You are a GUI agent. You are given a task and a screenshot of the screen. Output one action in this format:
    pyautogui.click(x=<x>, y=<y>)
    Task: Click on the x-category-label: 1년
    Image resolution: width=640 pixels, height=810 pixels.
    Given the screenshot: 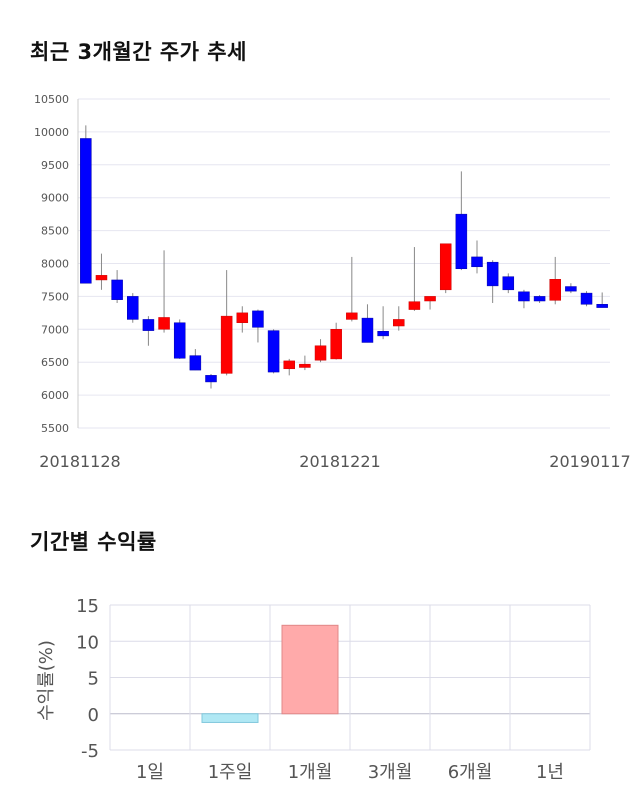 What is the action you would take?
    pyautogui.click(x=550, y=772)
    